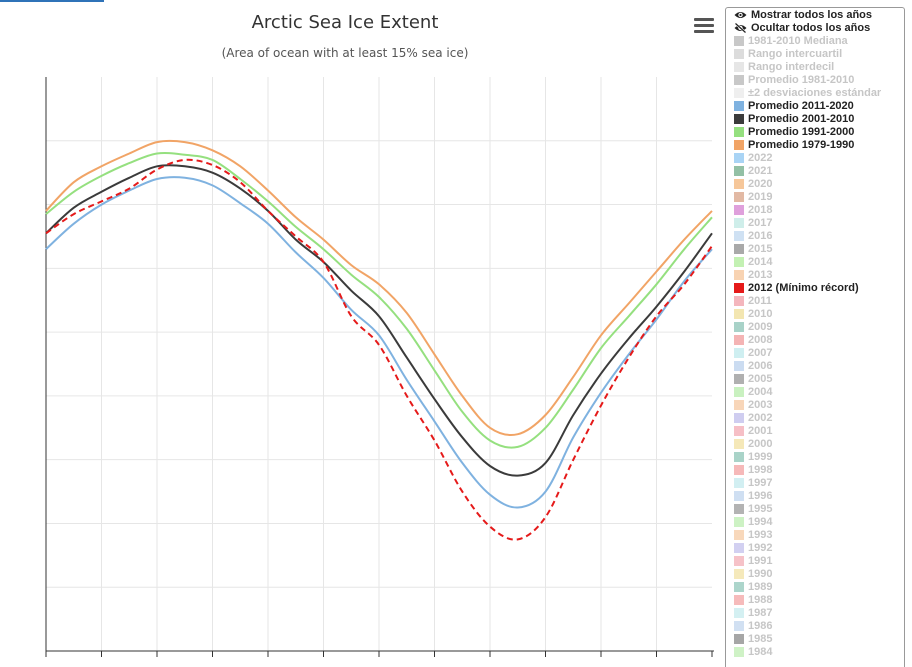 The width and height of the screenshot is (912, 667). What do you see at coordinates (815, 651) in the screenshot?
I see `legend-item: 1984` at bounding box center [815, 651].